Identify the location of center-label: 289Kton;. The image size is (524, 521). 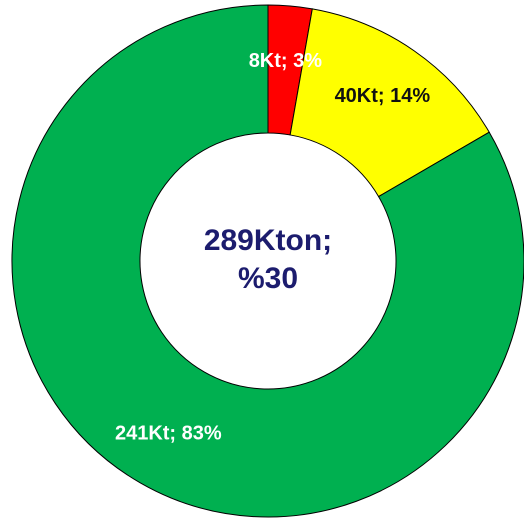
(268, 240).